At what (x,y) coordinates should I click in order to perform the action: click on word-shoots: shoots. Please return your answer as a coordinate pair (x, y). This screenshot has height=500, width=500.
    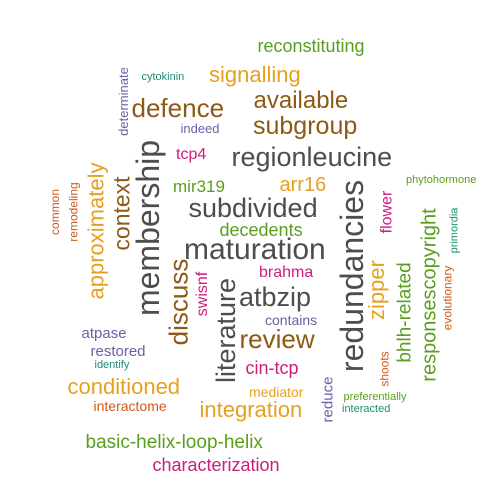
    Looking at the image, I should click on (384, 369).